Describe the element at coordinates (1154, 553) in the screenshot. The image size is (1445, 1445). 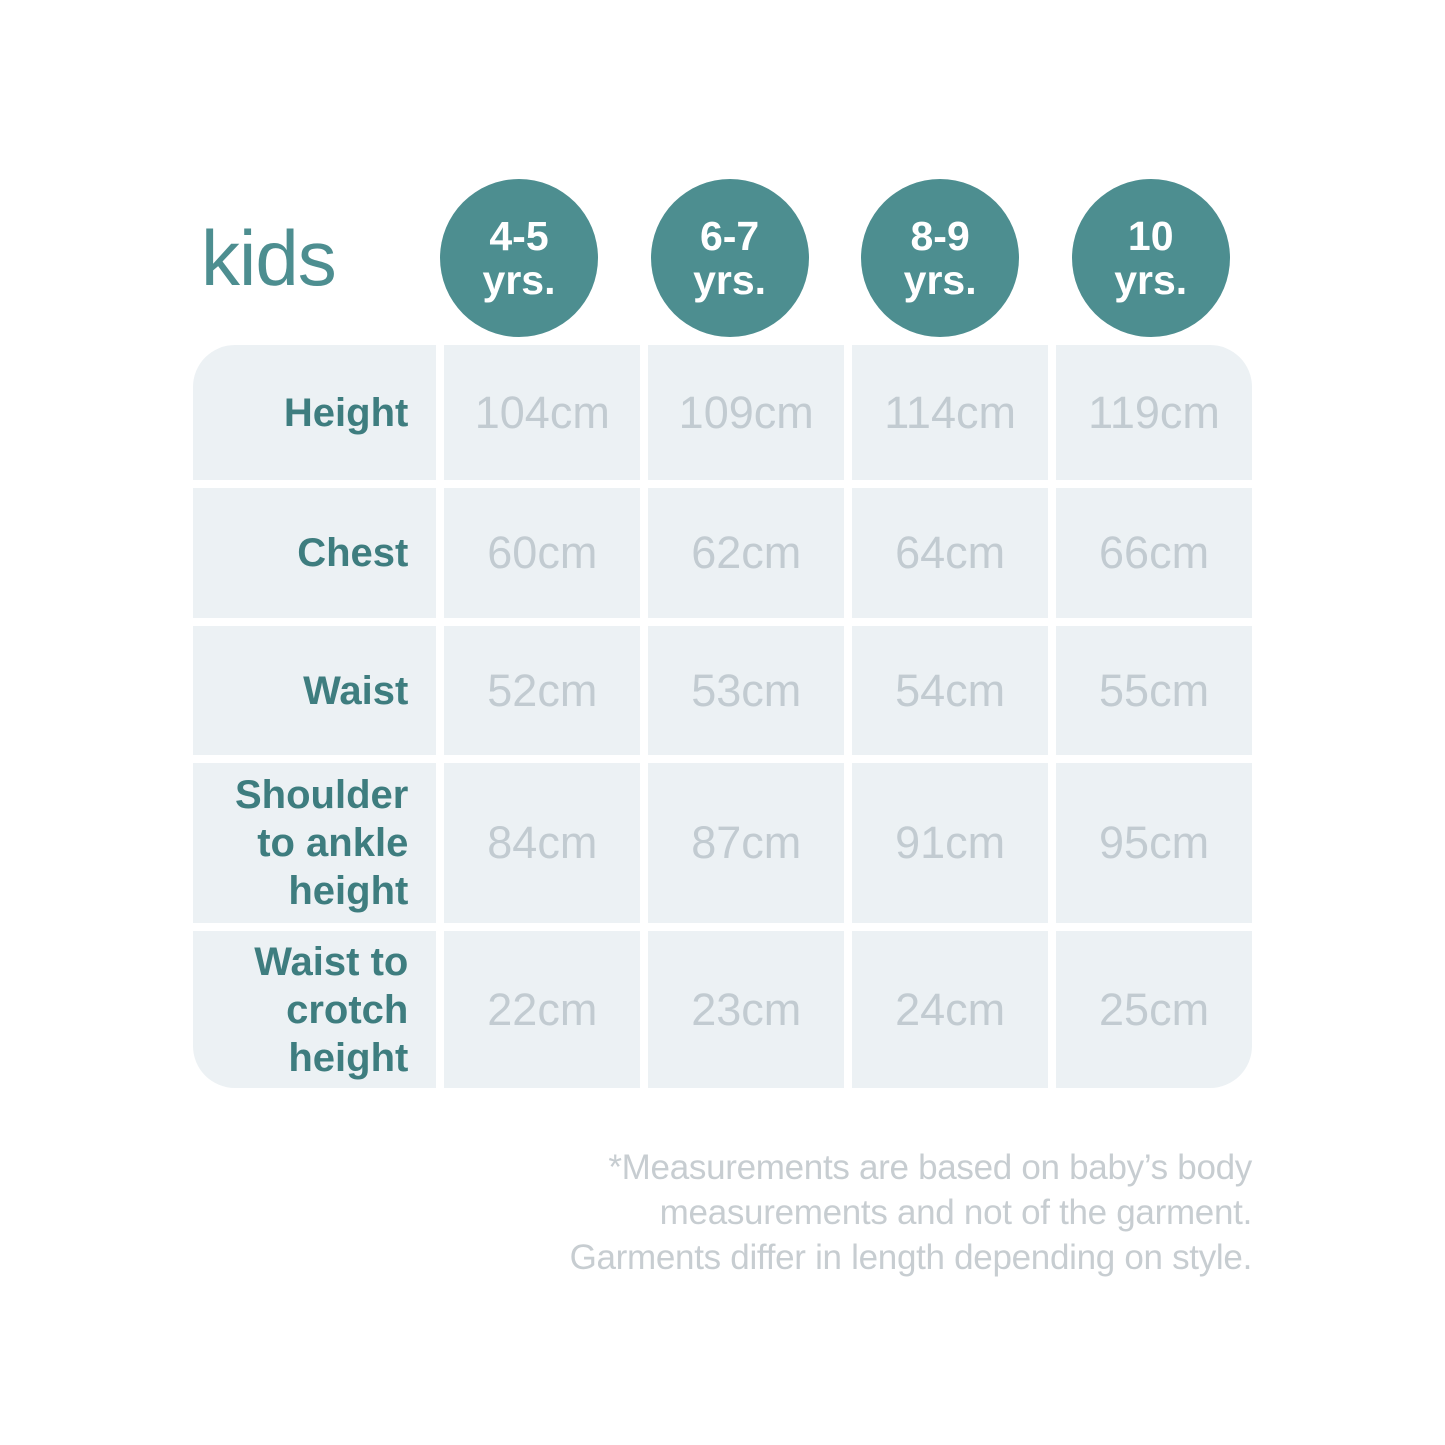
I see `size-value: 66cm` at that location.